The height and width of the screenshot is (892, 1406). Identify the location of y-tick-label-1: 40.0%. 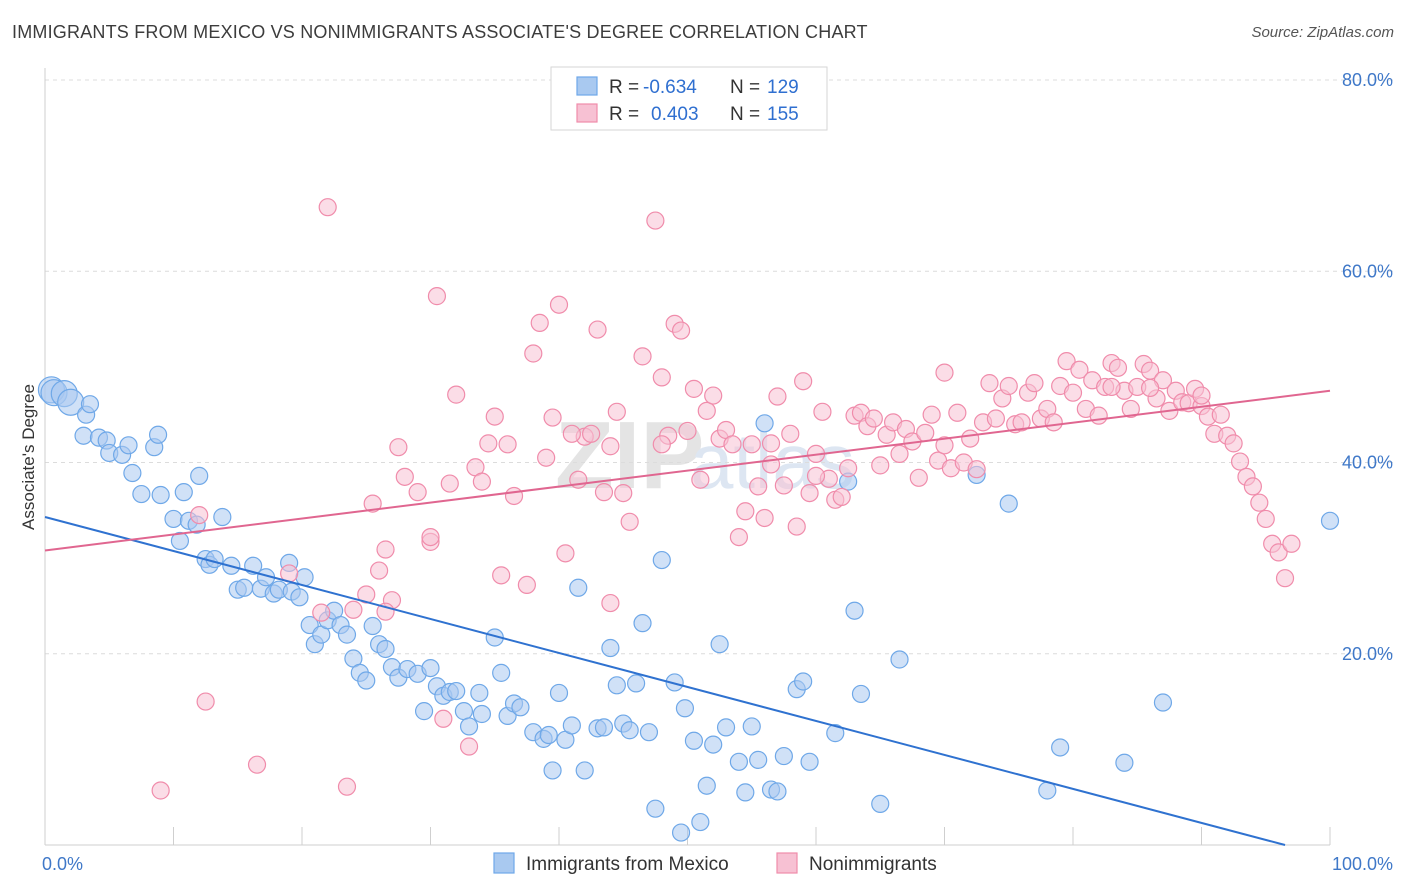
(1367, 463).